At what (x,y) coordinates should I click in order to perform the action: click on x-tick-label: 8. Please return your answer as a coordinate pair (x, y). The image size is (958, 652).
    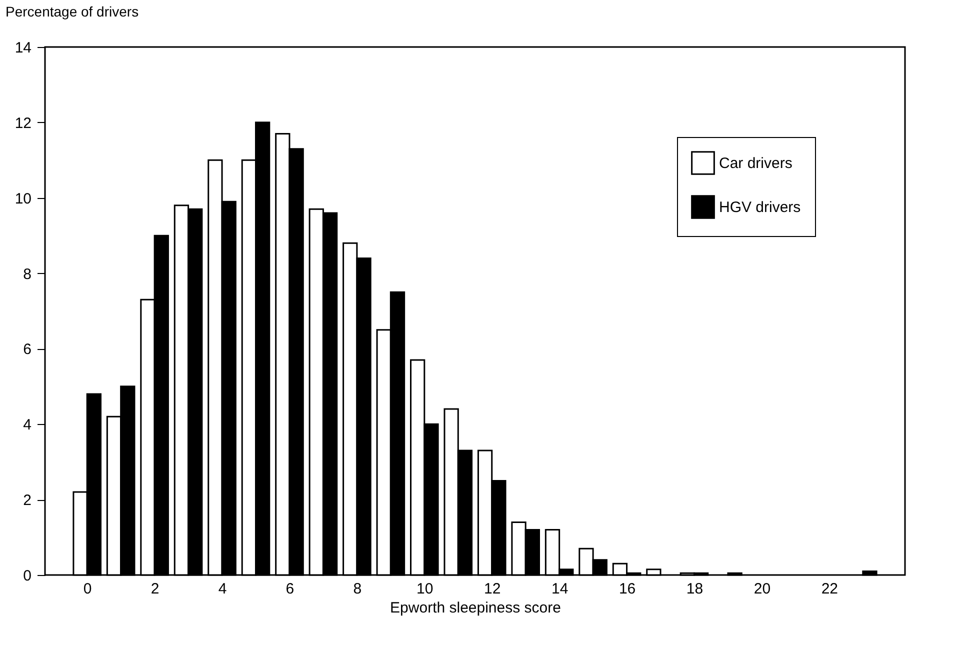
    Looking at the image, I should click on (357, 589).